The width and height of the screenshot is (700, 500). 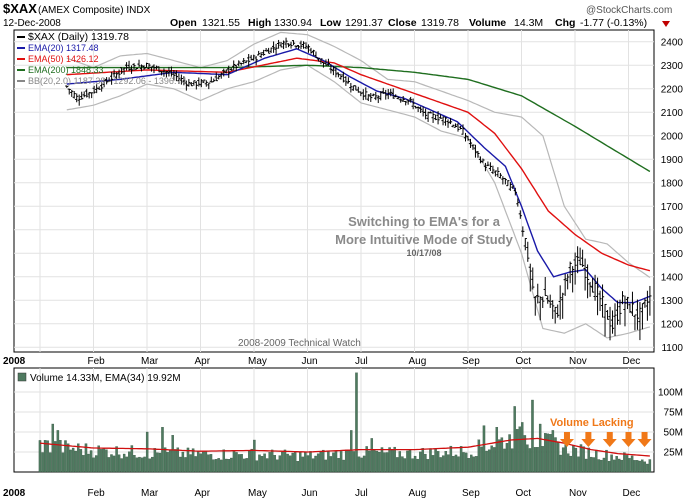 I want to click on month-tick-label: May, so click(x=257, y=493).